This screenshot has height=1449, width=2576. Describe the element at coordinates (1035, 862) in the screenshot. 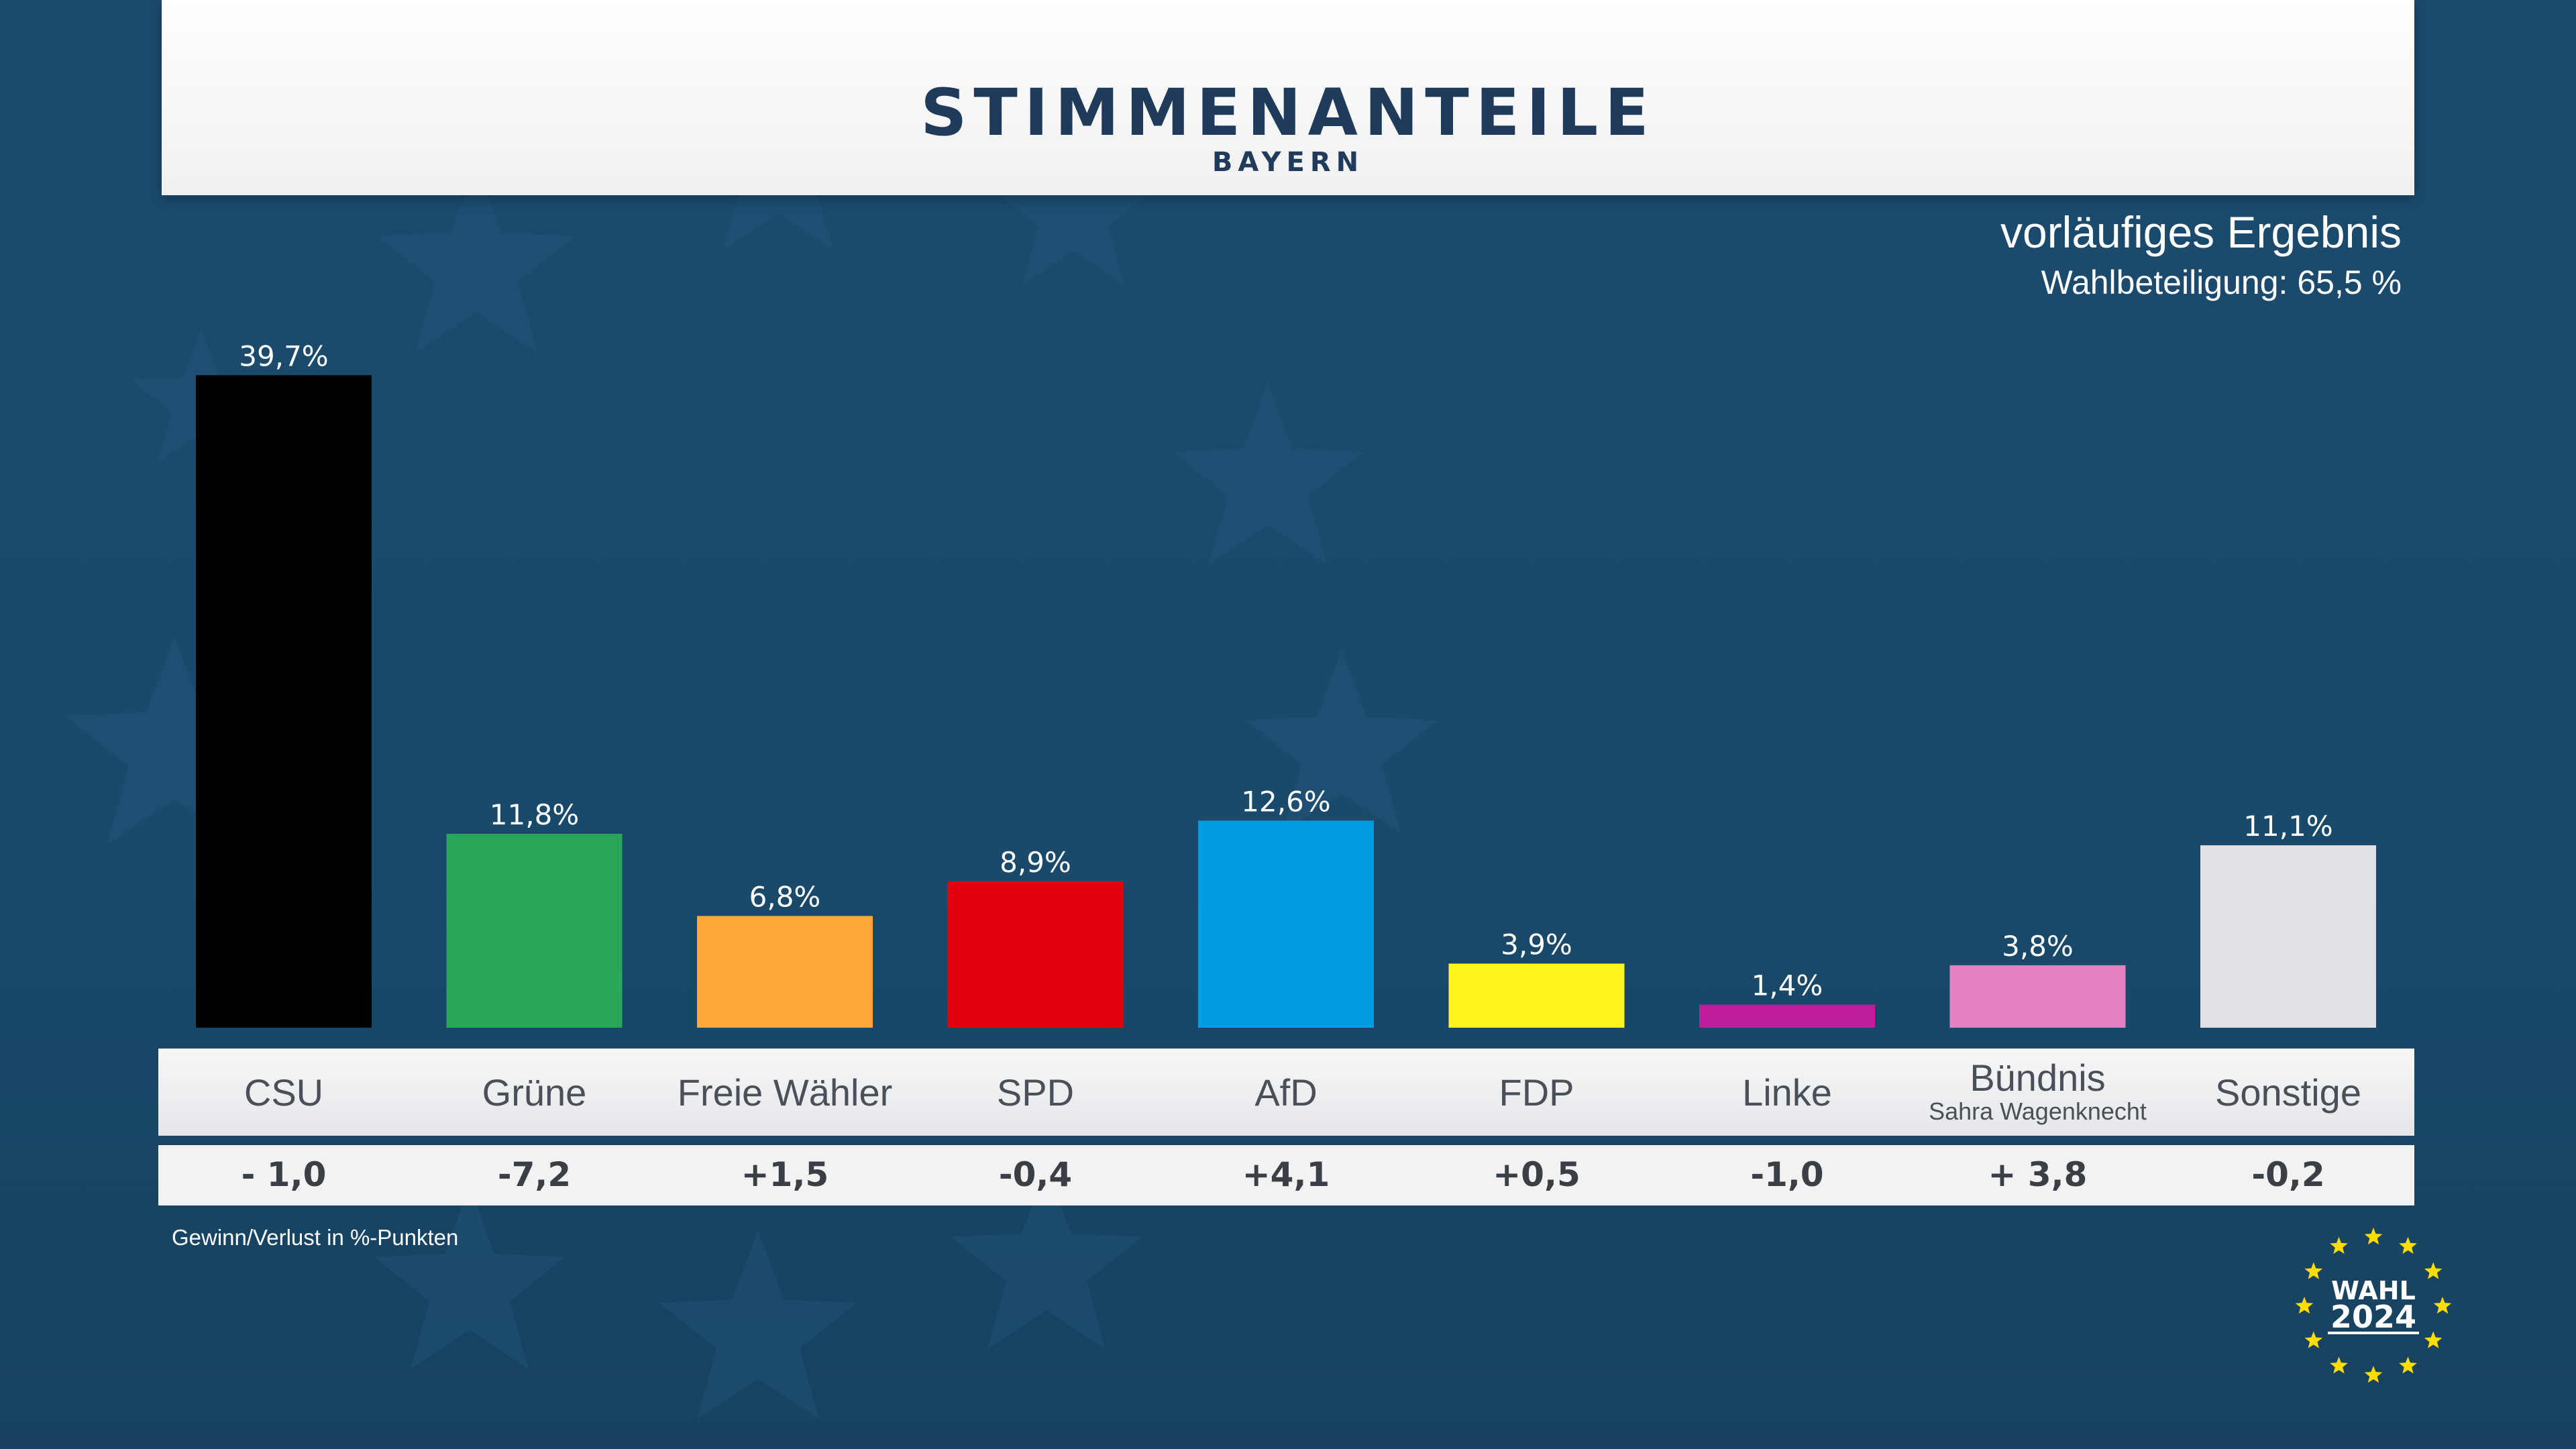

I see `bar-value-label: 8,9%` at that location.